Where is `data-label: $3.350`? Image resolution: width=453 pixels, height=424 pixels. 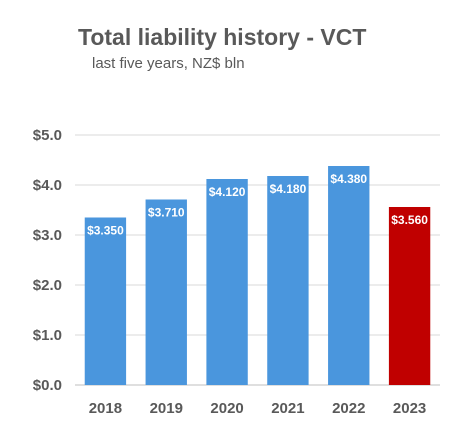
data-label: $3.350 is located at coordinates (105, 231).